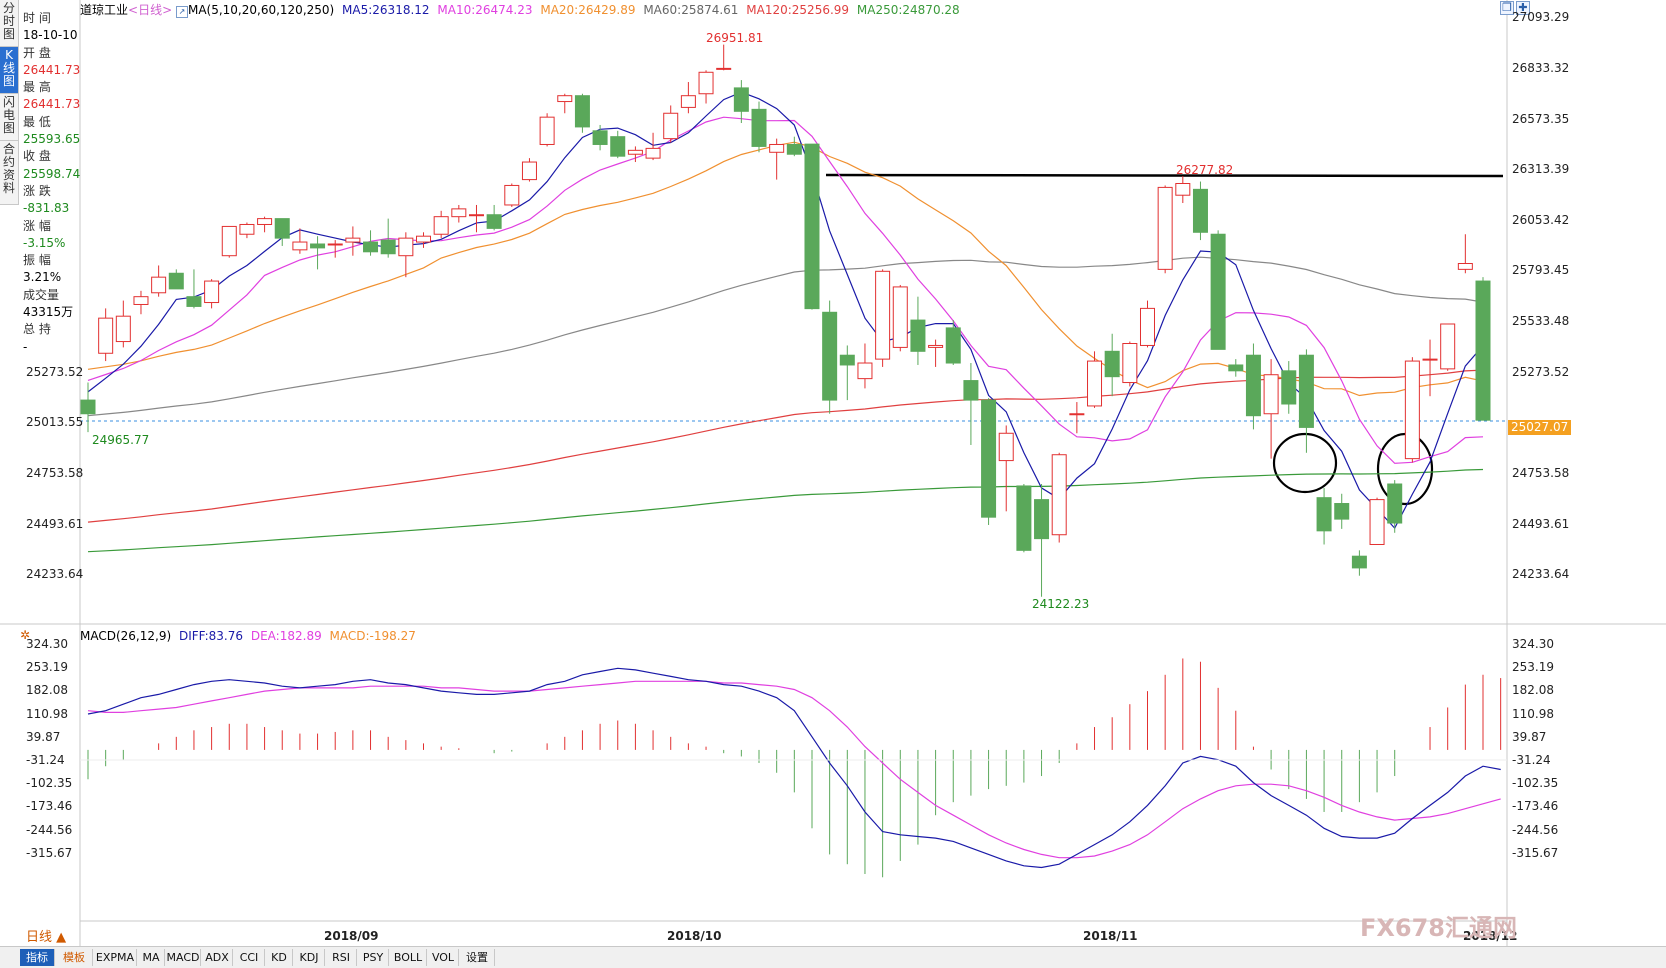 The height and width of the screenshot is (968, 1666). What do you see at coordinates (373, 957) in the screenshot?
I see `tab-psy: PSY` at bounding box center [373, 957].